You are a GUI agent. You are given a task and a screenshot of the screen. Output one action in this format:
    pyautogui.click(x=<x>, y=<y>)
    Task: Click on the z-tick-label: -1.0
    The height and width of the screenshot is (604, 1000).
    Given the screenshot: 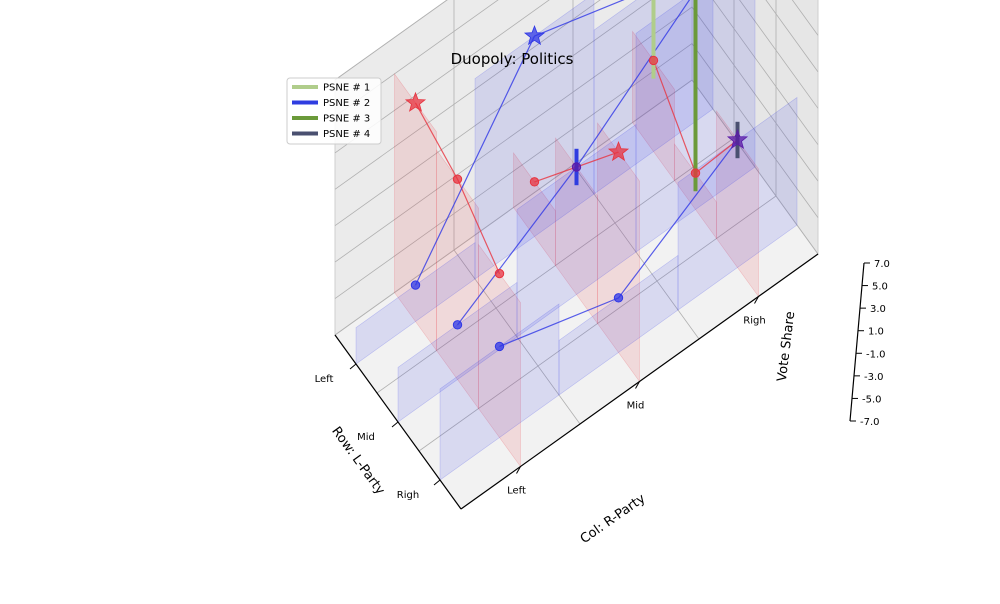 What is the action you would take?
    pyautogui.click(x=876, y=354)
    